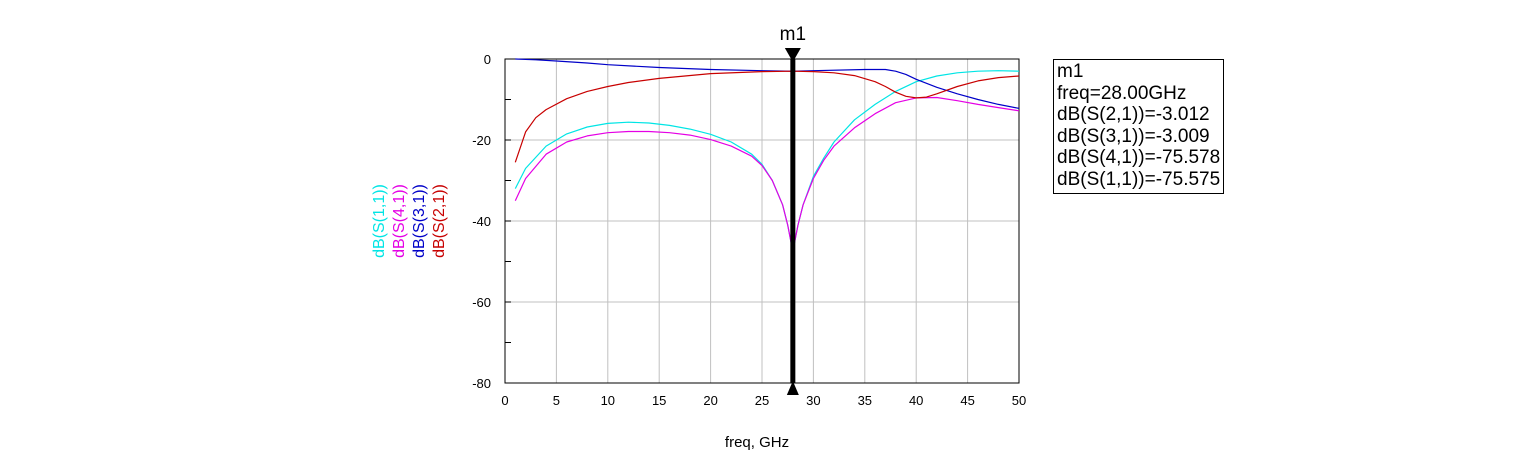  What do you see at coordinates (1139, 179) in the screenshot?
I see `readout-line: dB(S(1,1))=-75.575` at bounding box center [1139, 179].